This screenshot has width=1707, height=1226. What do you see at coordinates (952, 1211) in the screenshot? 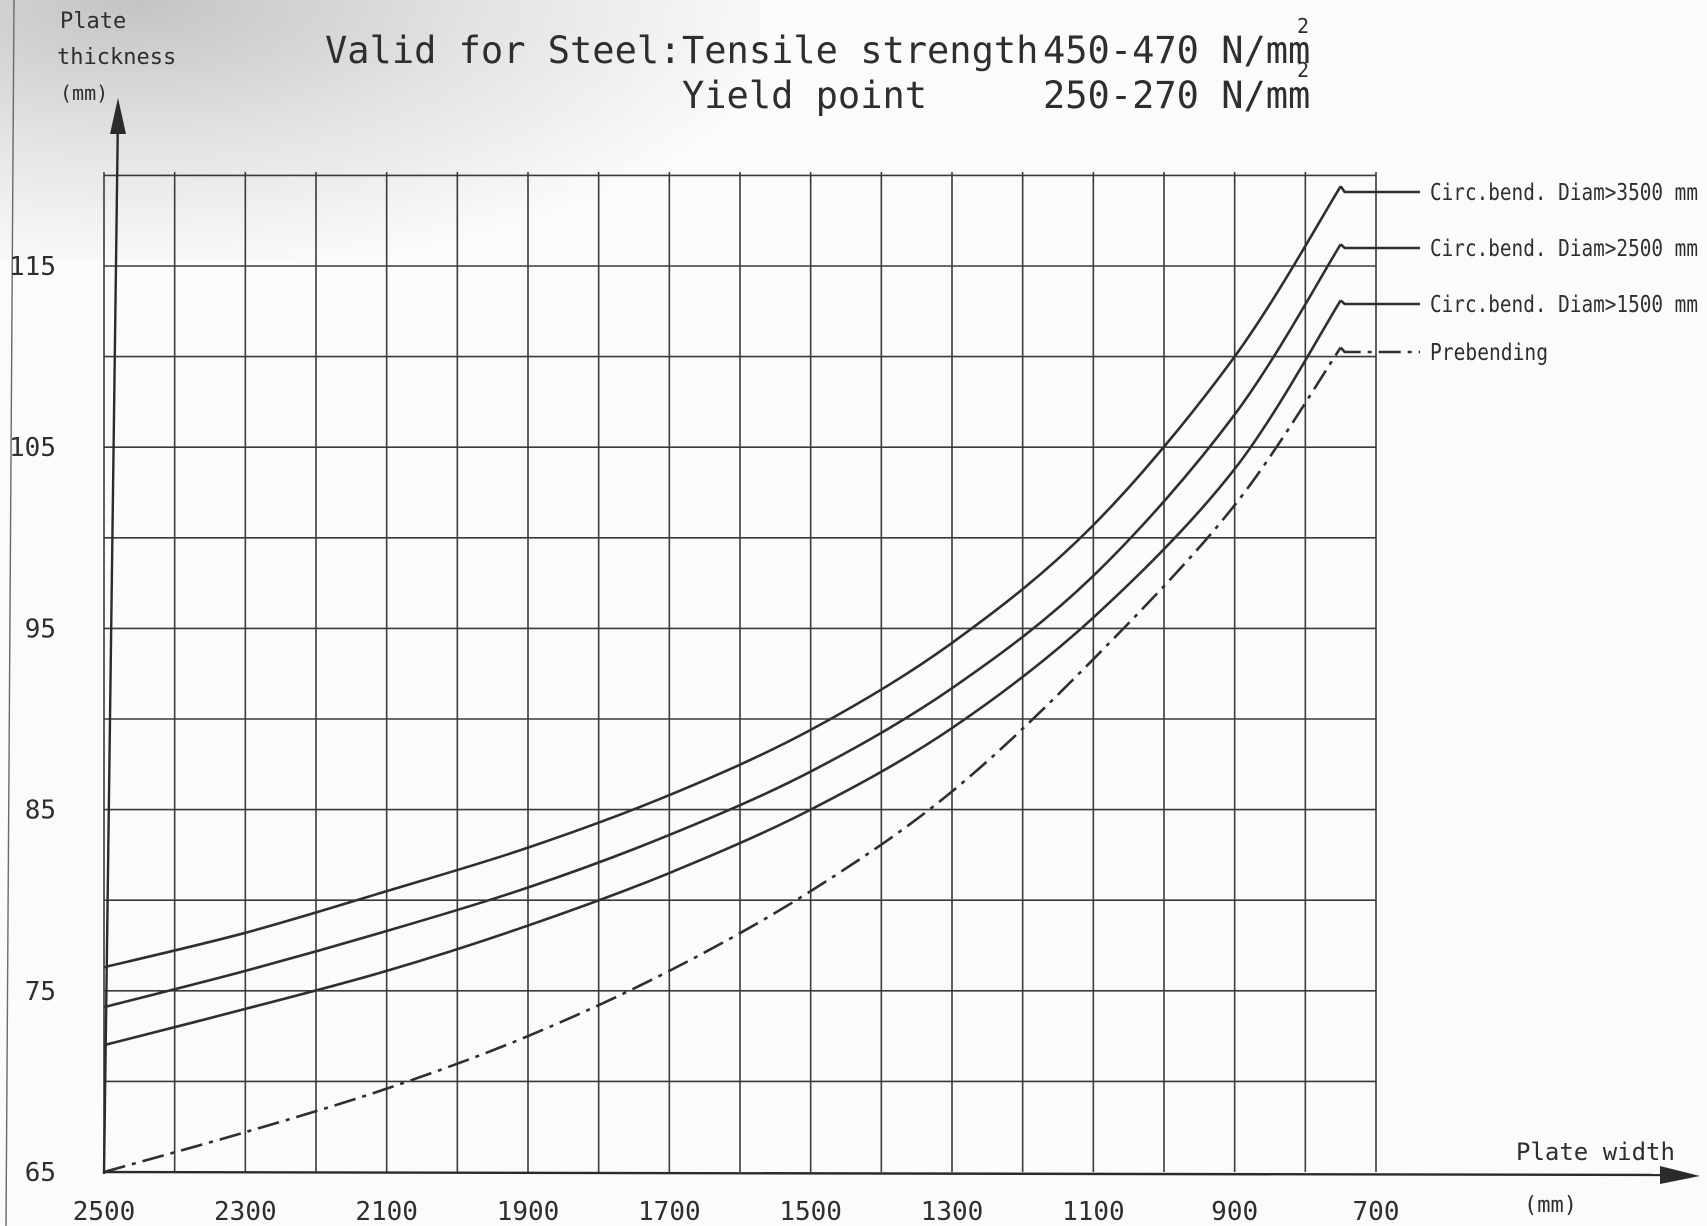
I see `x-tick-label: 1300` at bounding box center [952, 1211].